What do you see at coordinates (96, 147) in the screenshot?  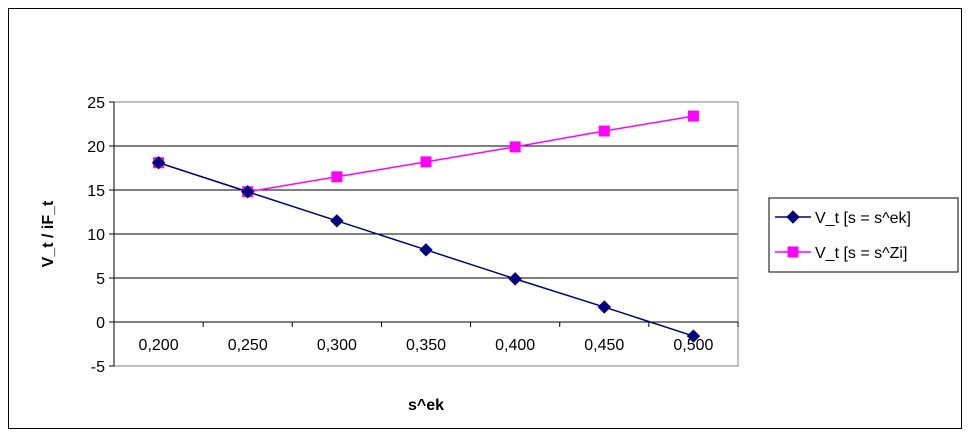 I see `y-tick-label: 20` at bounding box center [96, 147].